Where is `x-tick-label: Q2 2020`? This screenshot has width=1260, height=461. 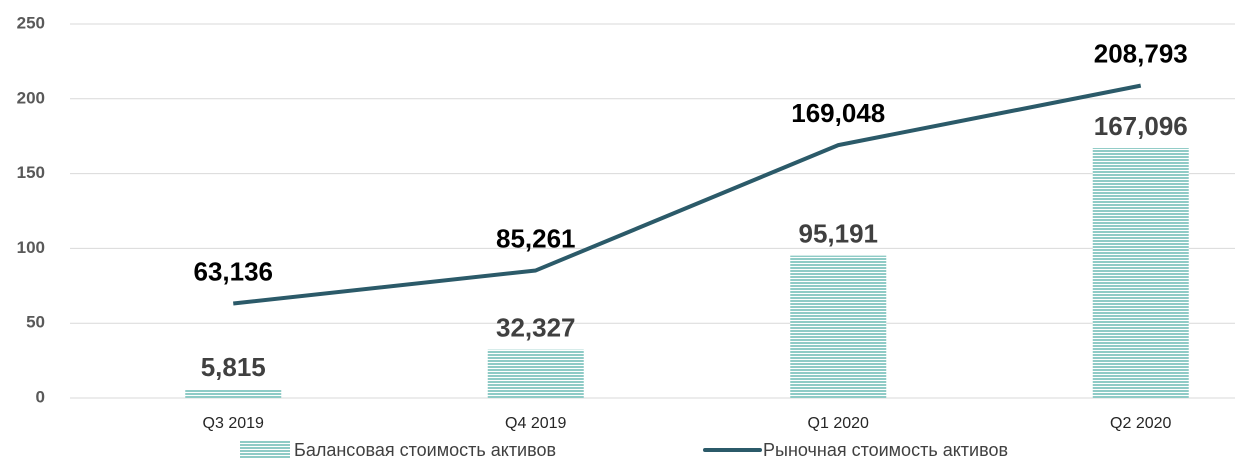 x-tick-label: Q2 2020 is located at coordinates (1140, 423).